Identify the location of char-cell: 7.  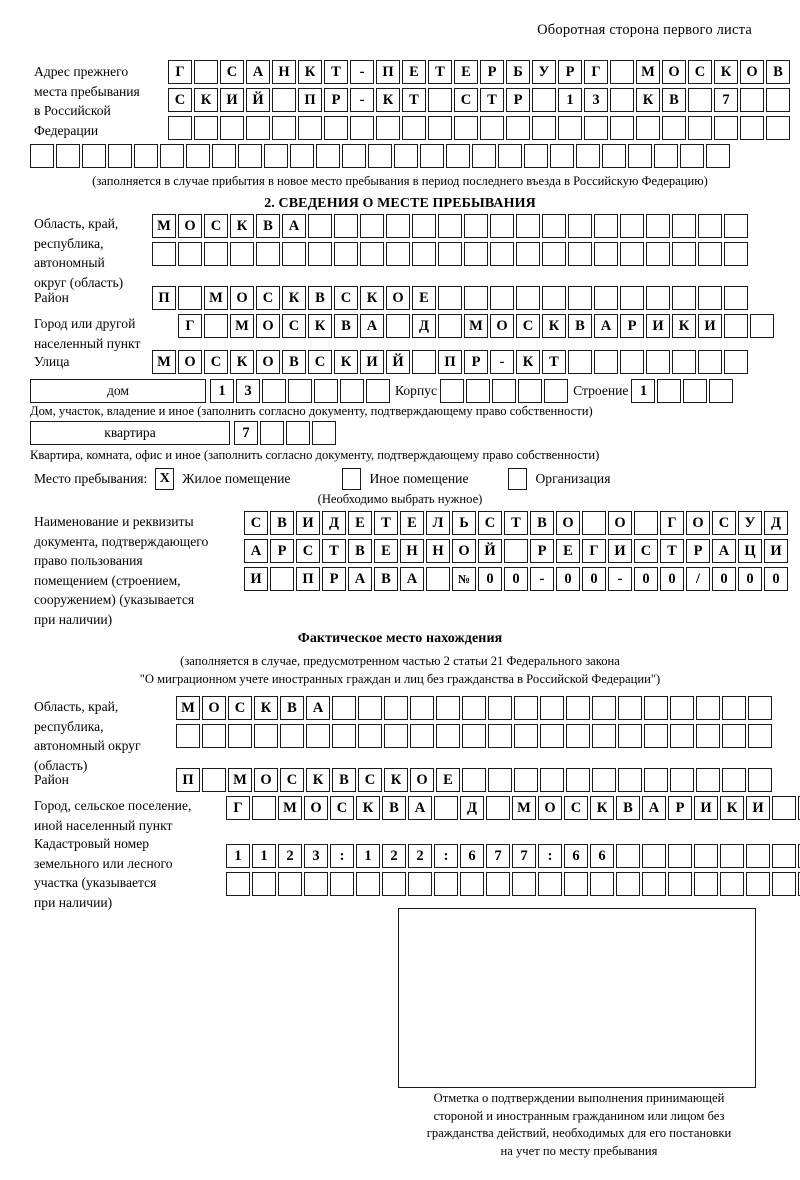
(524, 856).